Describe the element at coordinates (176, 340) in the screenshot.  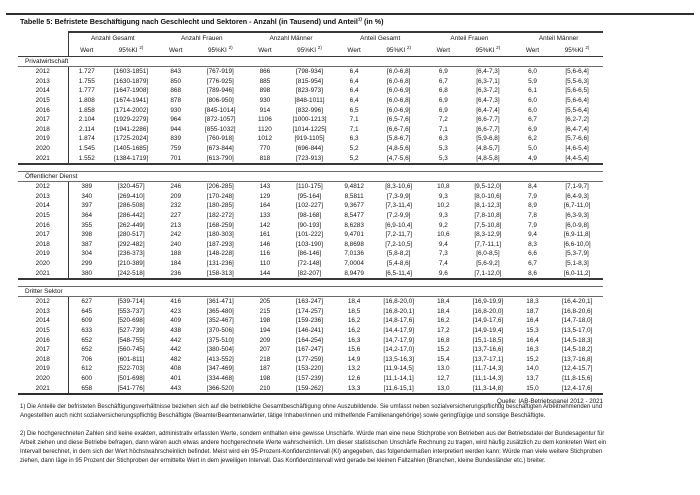
I see `value-cell: 442` at that location.